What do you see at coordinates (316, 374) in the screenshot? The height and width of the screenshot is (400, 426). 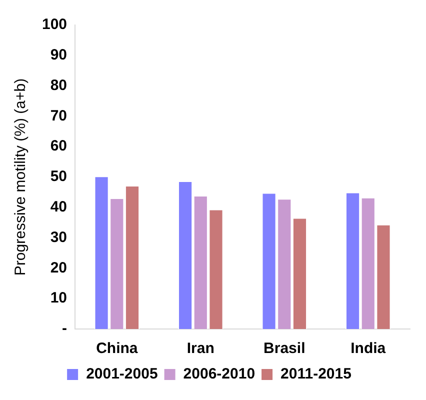 I see `legend-label: 2011-2015` at bounding box center [316, 374].